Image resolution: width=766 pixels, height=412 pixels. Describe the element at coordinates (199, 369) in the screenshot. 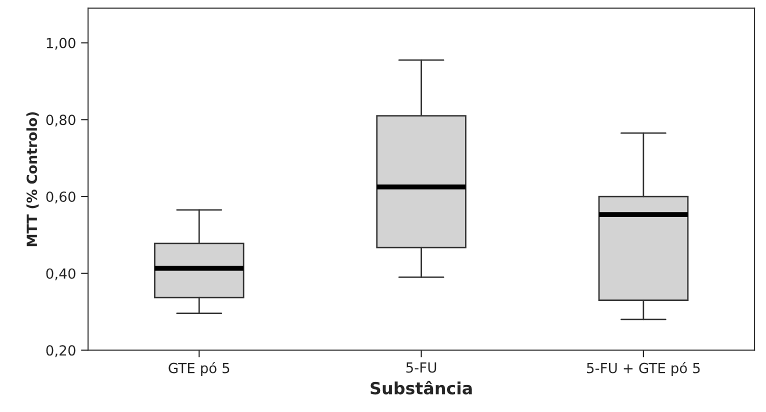

I see `x-tick-label: GTE pó 5` at that location.